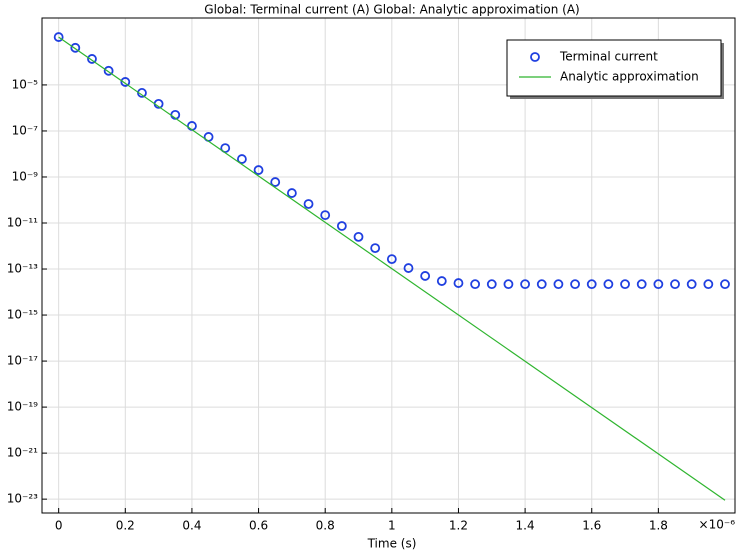 This screenshot has height=553, width=742. Describe the element at coordinates (258, 526) in the screenshot. I see `x-tick-label: 0.6` at that location.